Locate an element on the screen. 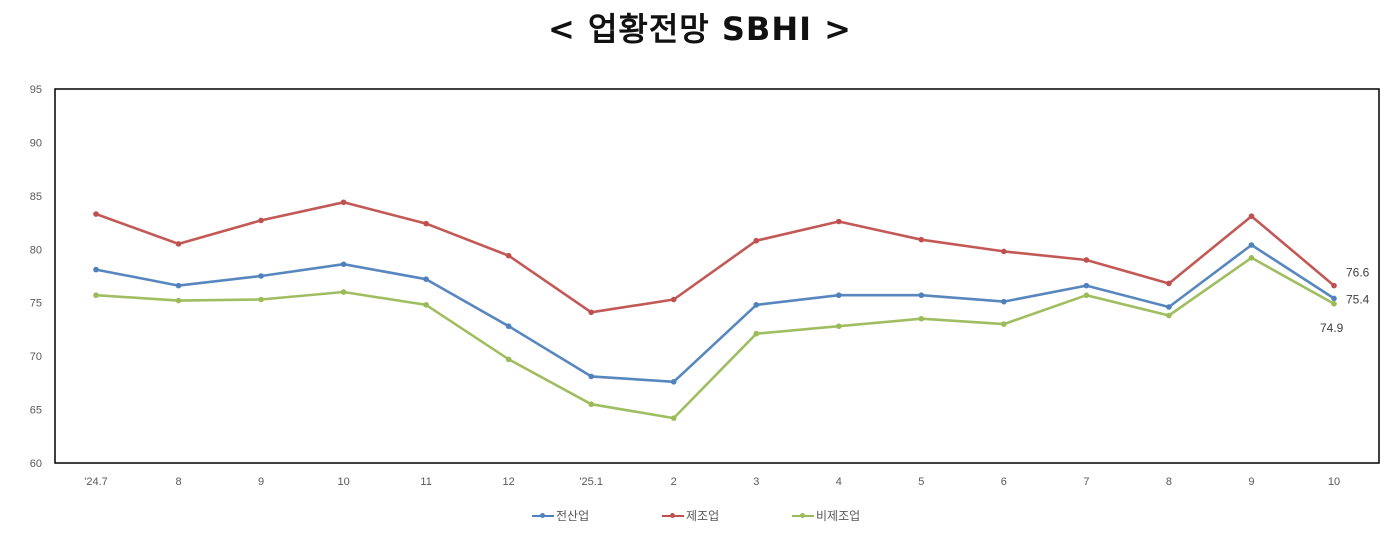  y-tick-label: 70 is located at coordinates (36, 357).